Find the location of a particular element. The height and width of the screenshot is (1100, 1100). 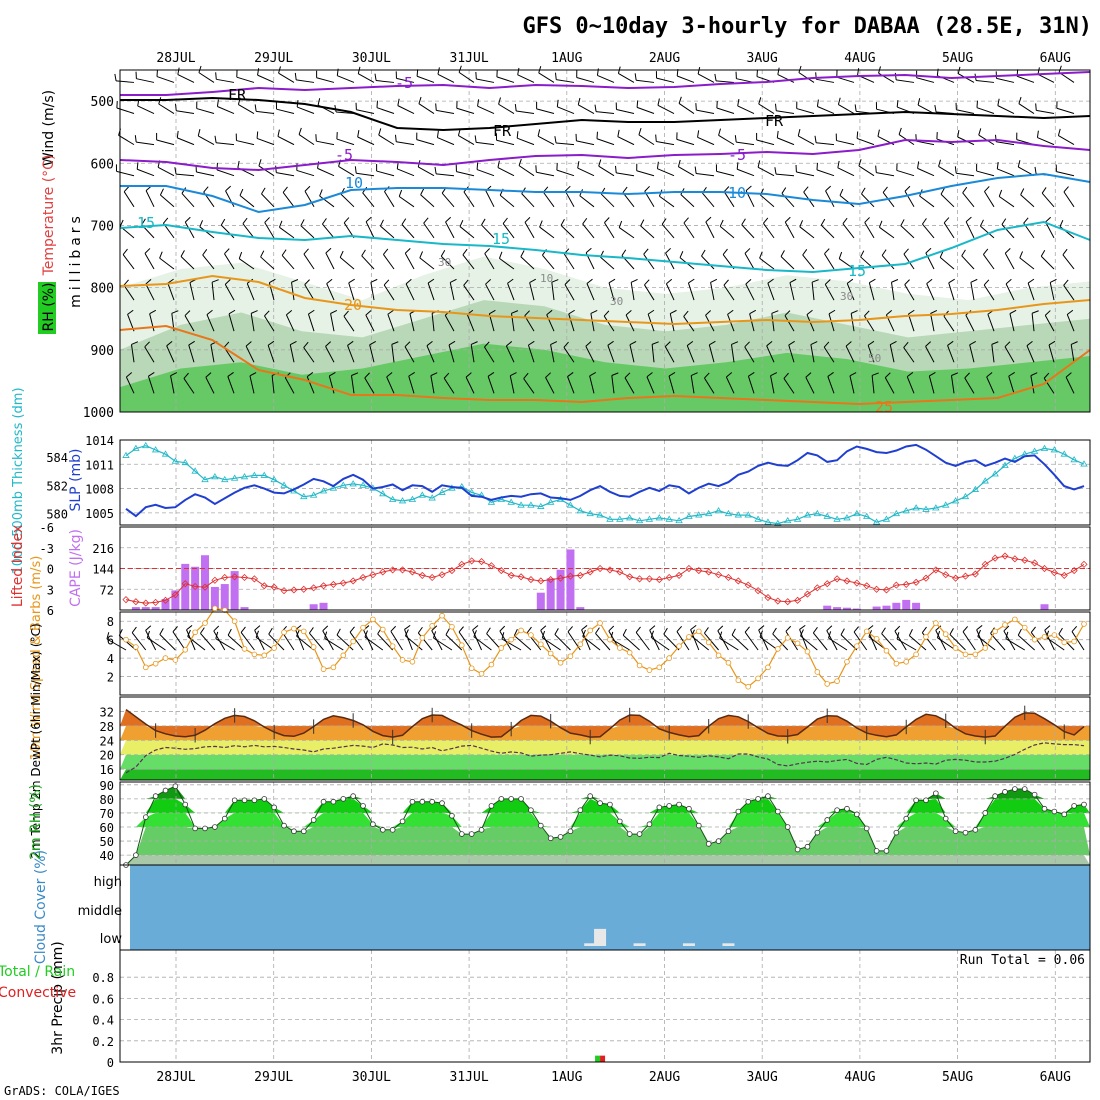

ylabel-slp: SLP (mb) is located at coordinates (76, 479).